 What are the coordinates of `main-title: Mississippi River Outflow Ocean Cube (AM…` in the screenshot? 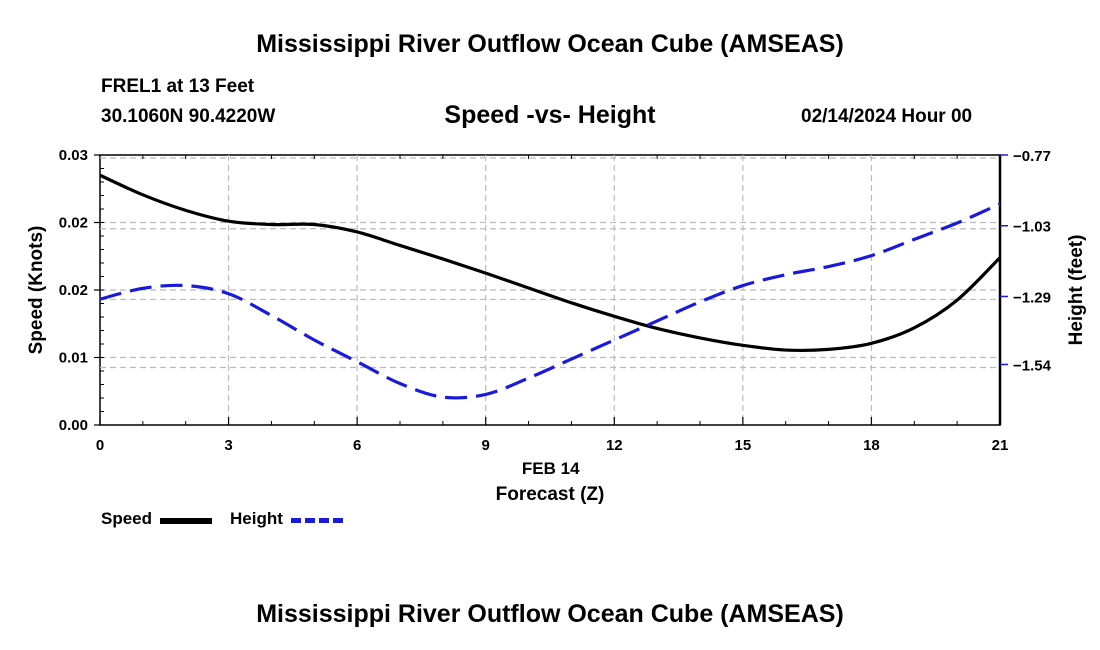 It's located at (550, 44).